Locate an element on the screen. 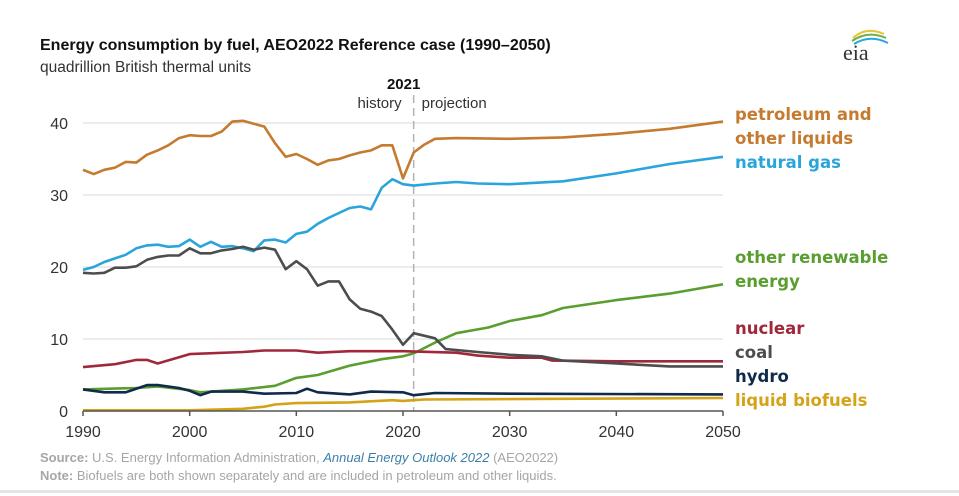 The height and width of the screenshot is (496, 959). series-line-nuclear is located at coordinates (402, 359).